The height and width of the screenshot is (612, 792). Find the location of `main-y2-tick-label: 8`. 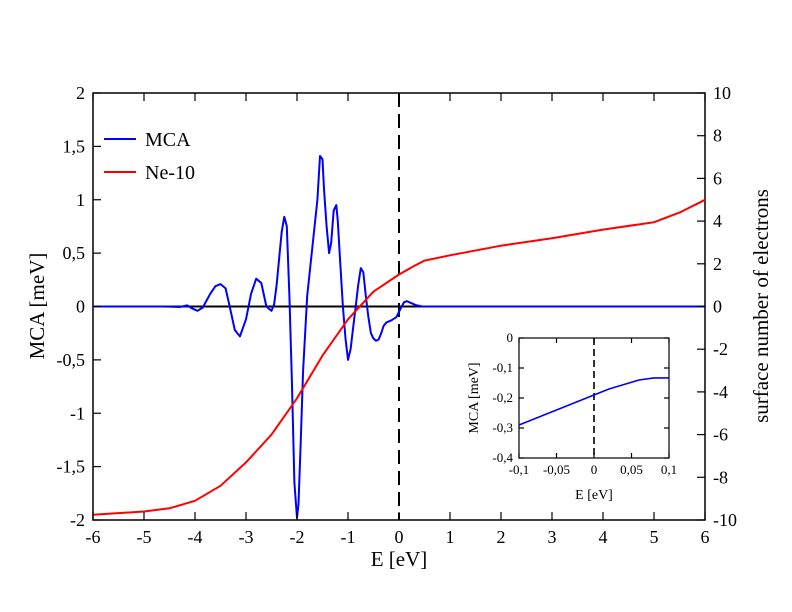

main-y2-tick-label: 8 is located at coordinates (717, 136).